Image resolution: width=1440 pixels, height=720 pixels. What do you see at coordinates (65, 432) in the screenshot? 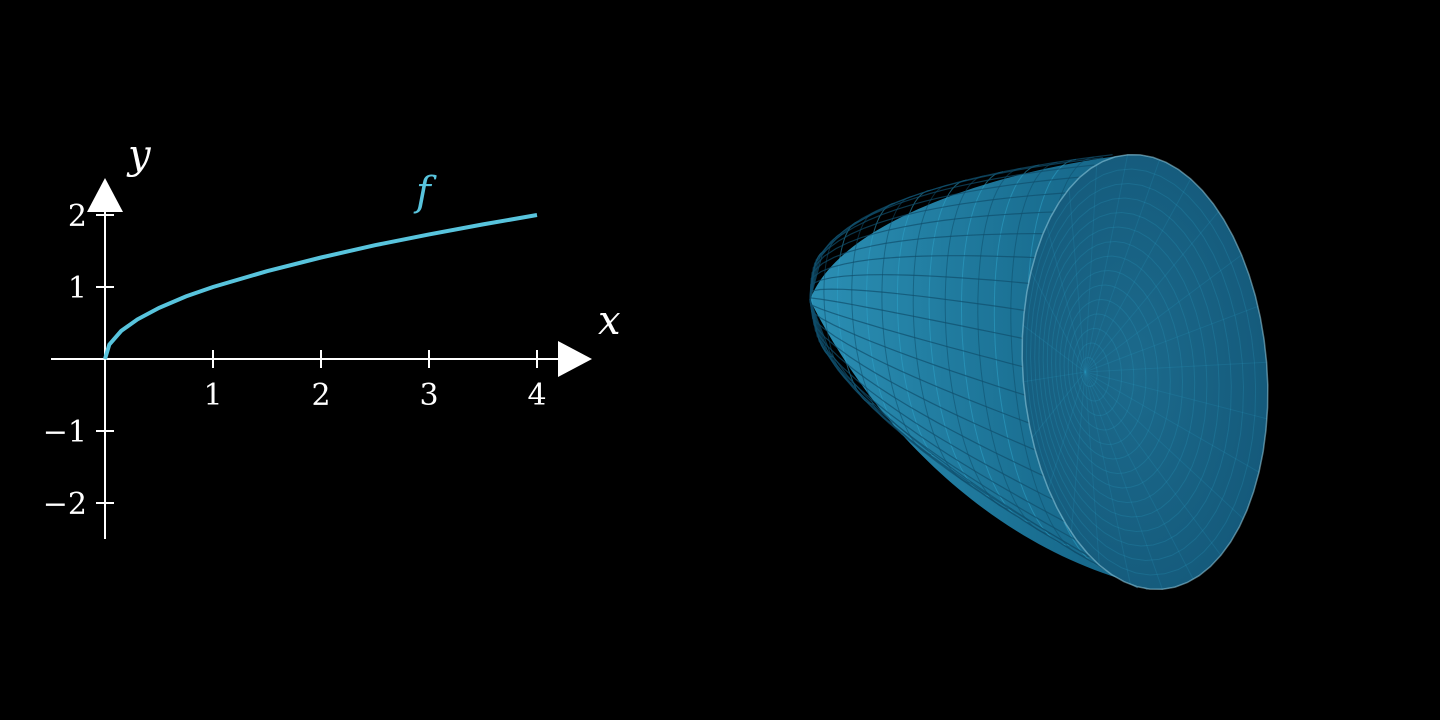
I see `y-tick-label--1: −1` at bounding box center [65, 432].